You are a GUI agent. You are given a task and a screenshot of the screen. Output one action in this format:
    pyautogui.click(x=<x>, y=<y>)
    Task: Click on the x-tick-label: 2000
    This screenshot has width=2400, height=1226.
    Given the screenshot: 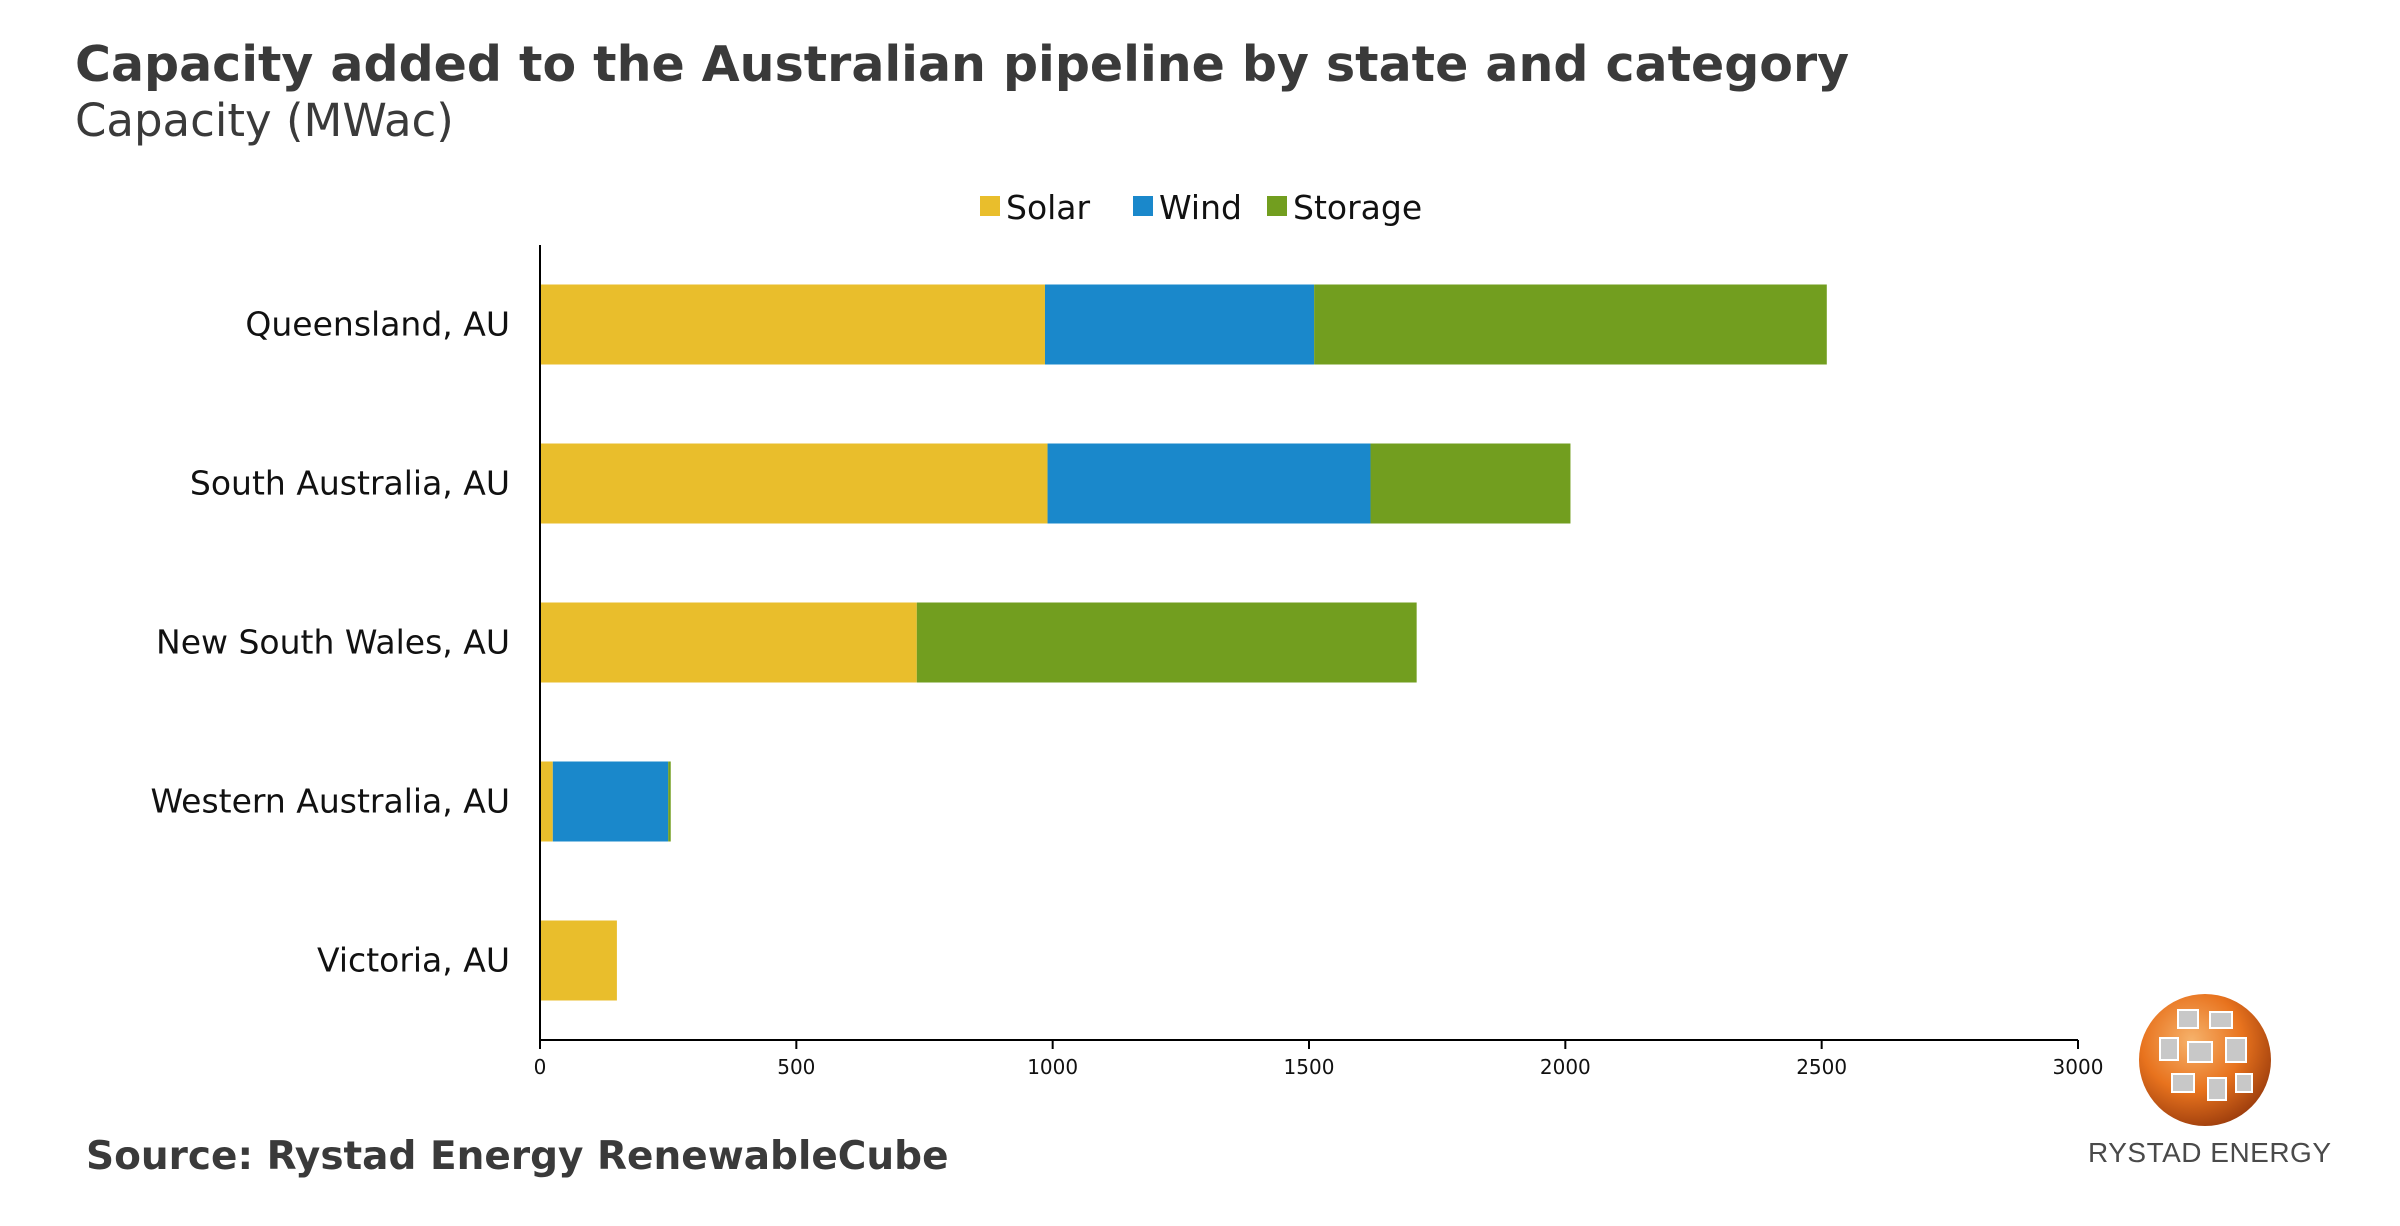 What is the action you would take?
    pyautogui.click(x=1565, y=1067)
    